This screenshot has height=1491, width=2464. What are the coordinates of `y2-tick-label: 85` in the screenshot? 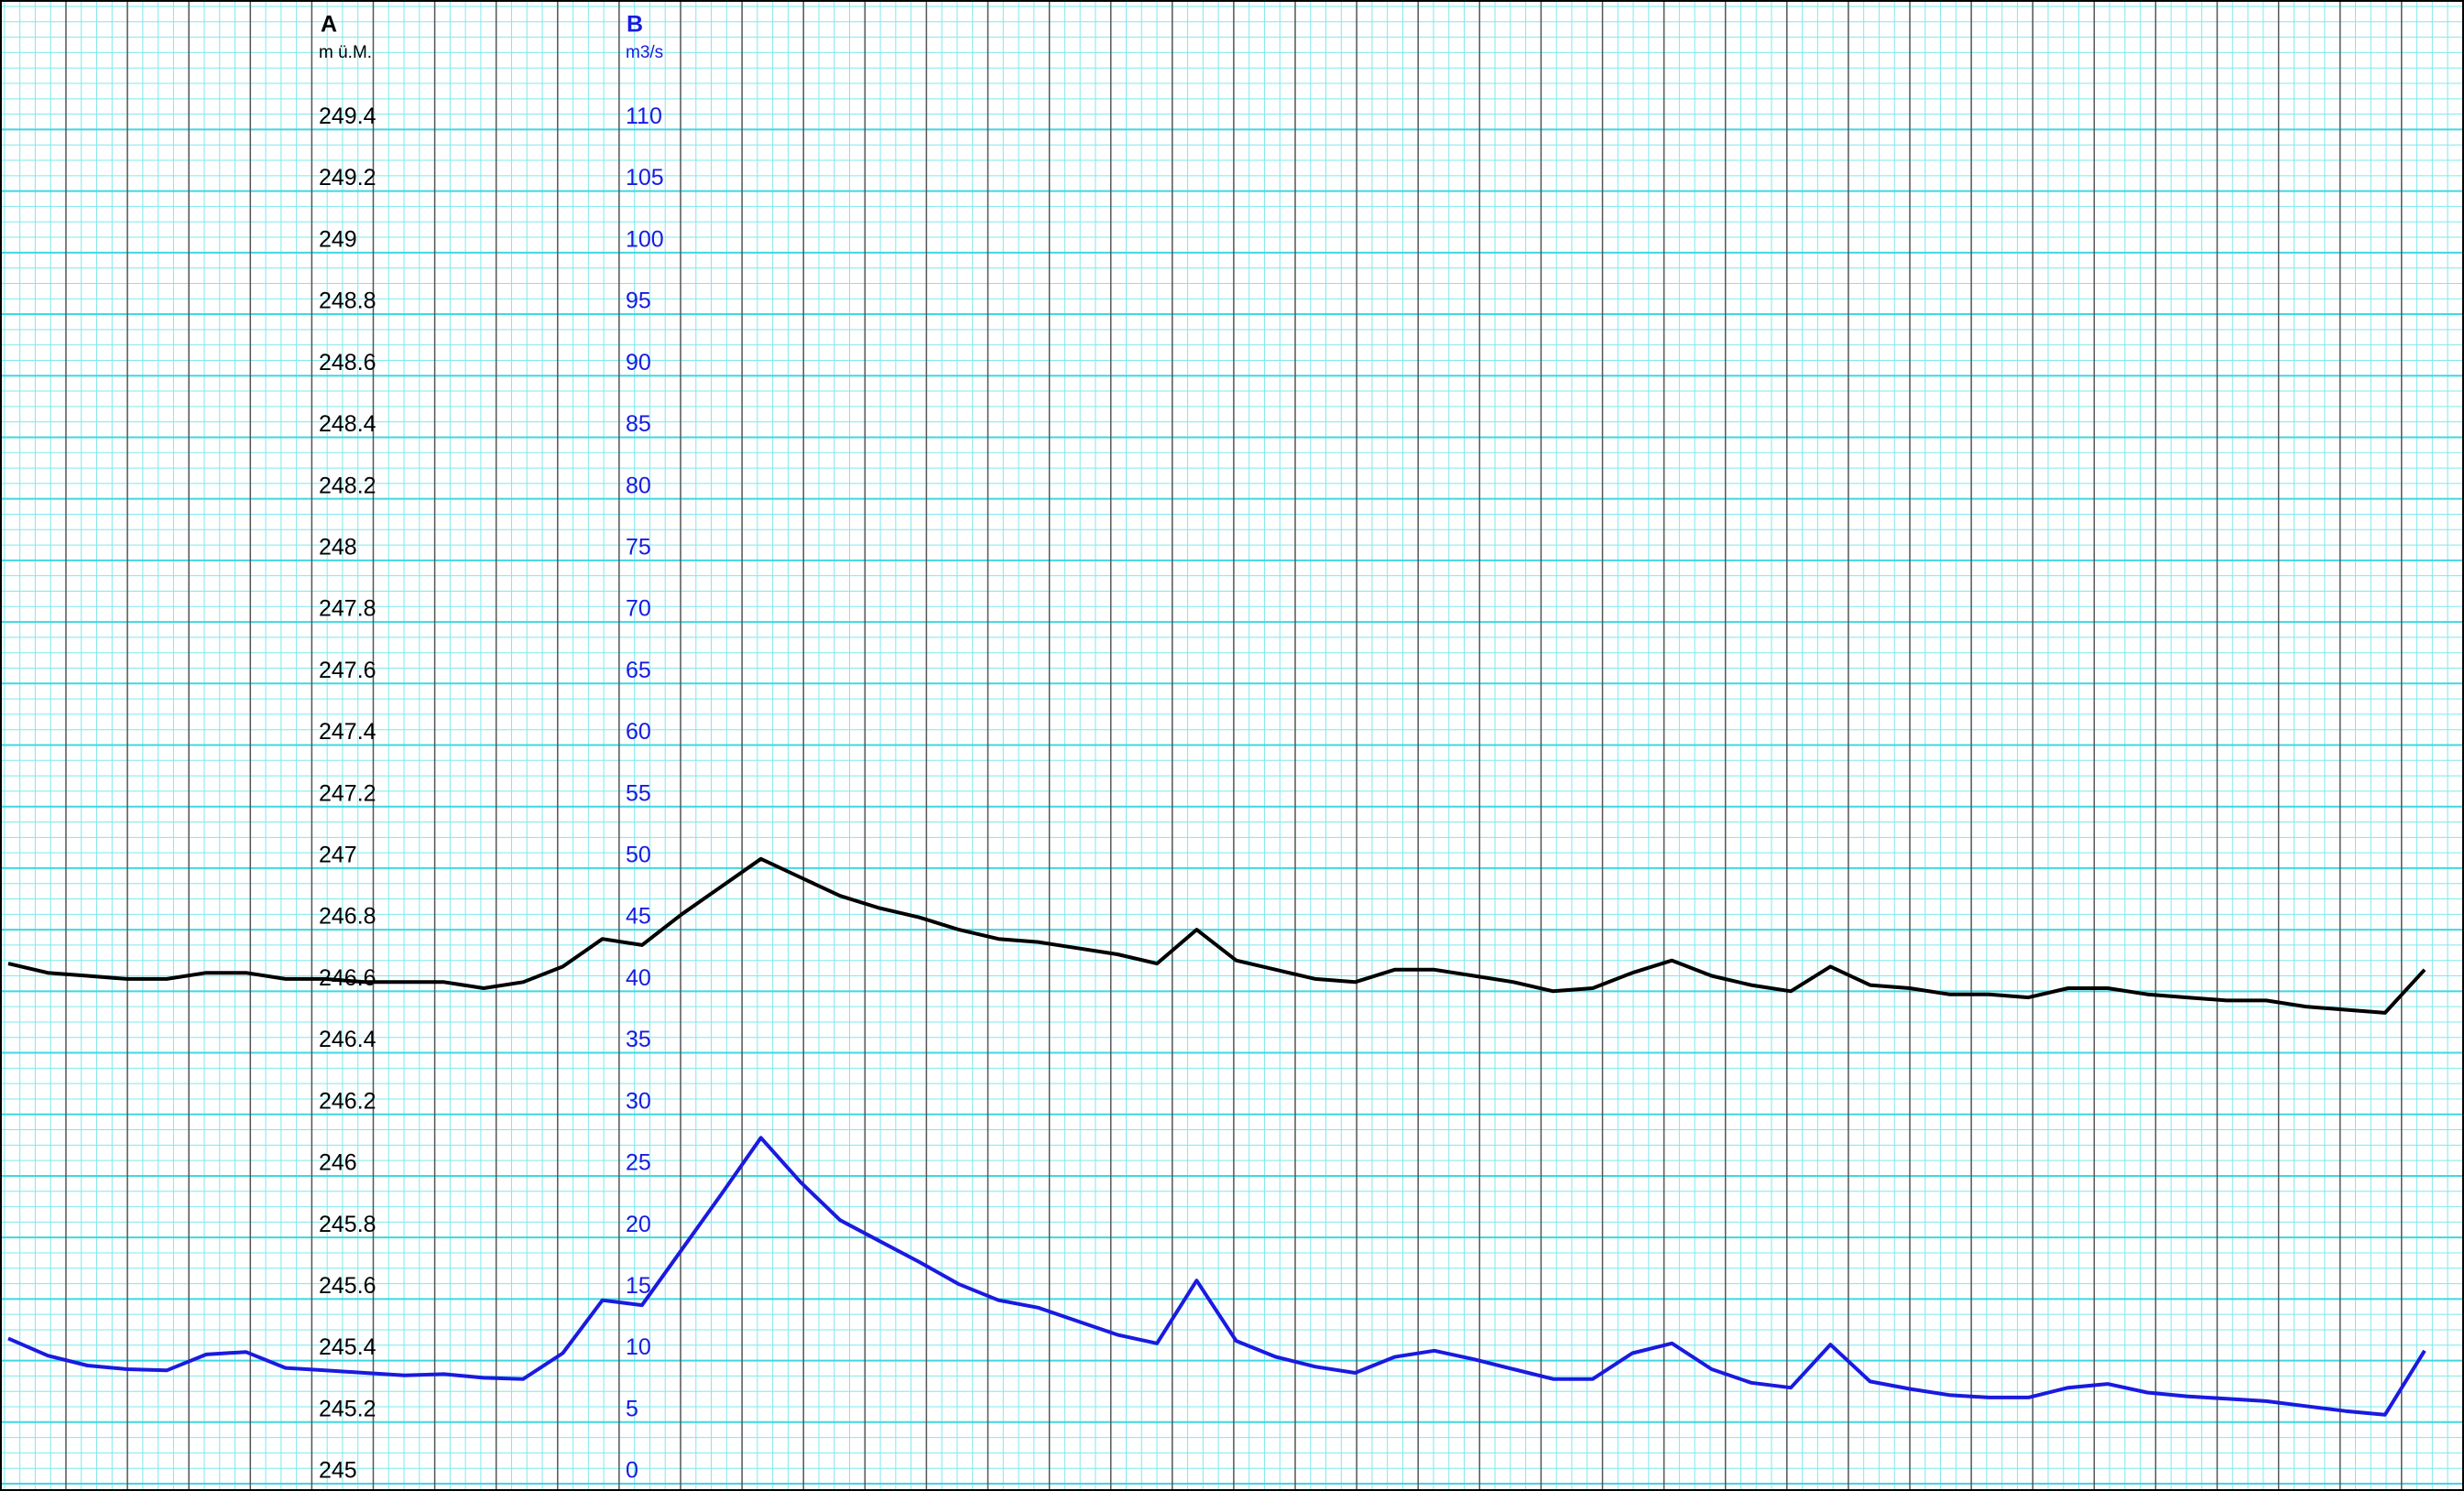 It's located at (638, 424).